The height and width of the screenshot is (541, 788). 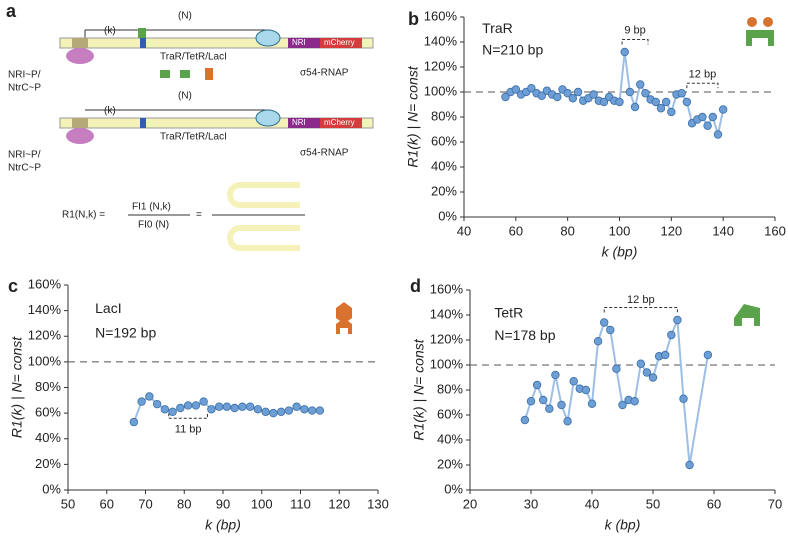 What do you see at coordinates (199, 215) in the screenshot?
I see `formula-eq: =` at bounding box center [199, 215].